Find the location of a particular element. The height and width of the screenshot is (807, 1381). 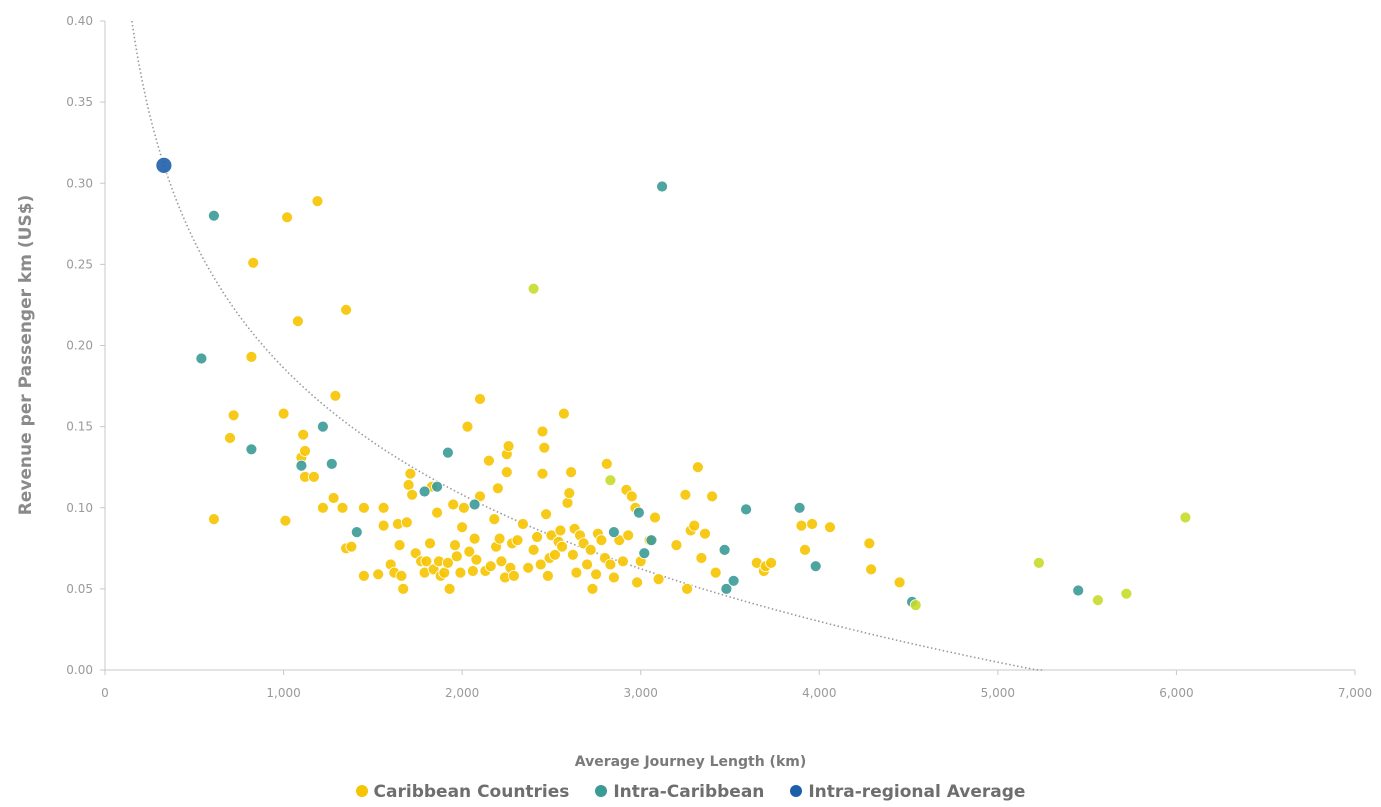

y-tick-label: 0.20 is located at coordinates (79, 346).